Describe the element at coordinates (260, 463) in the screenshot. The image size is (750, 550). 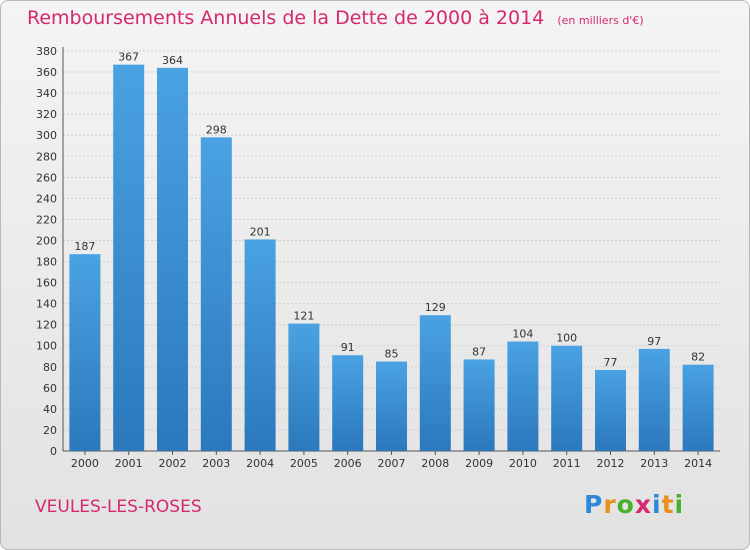
I see `x-tick-label-2004: 2004` at that location.